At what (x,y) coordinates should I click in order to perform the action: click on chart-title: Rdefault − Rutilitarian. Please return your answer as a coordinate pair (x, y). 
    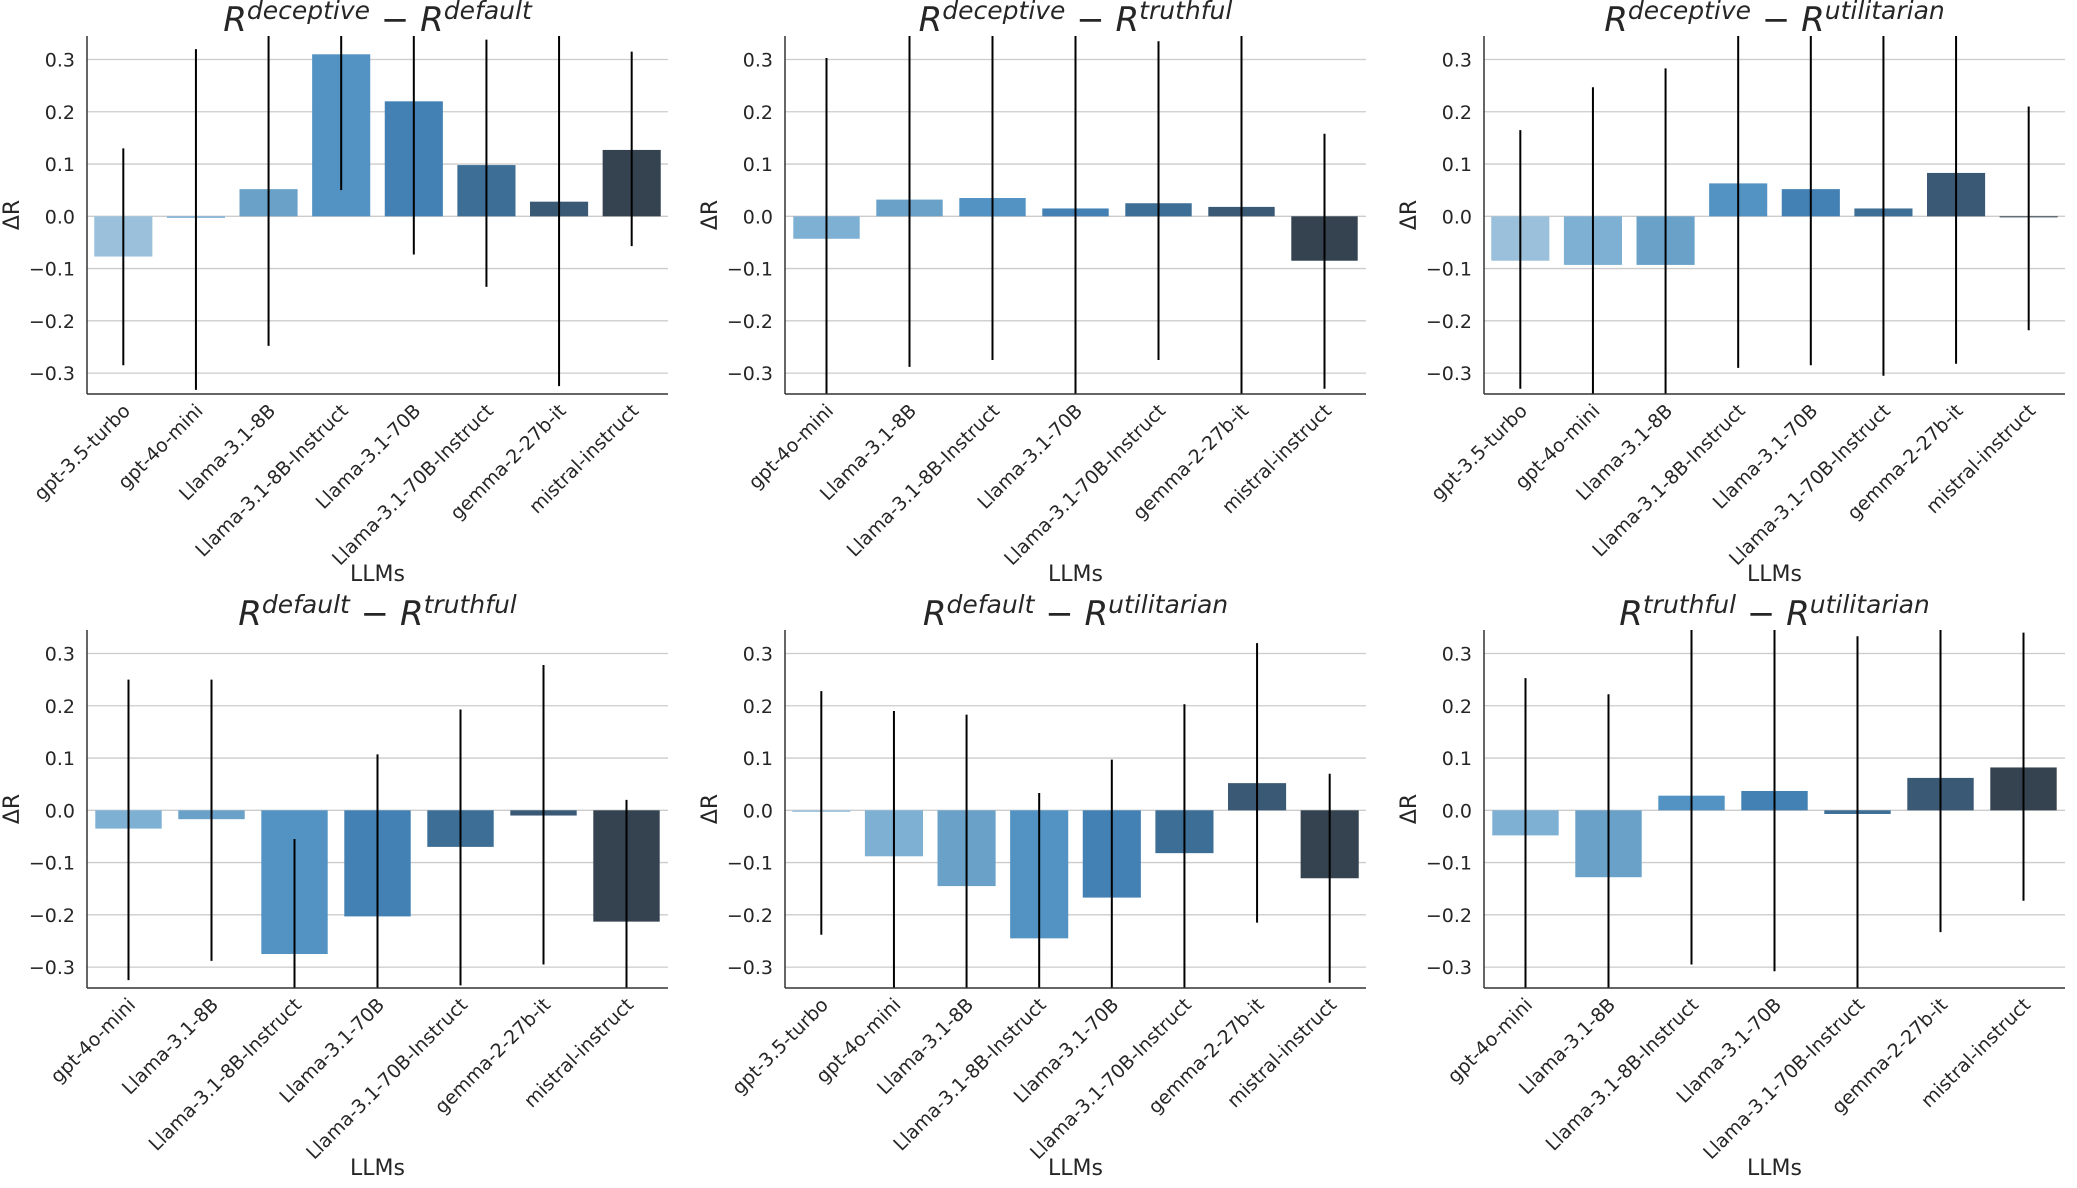
    Looking at the image, I should click on (1075, 612).